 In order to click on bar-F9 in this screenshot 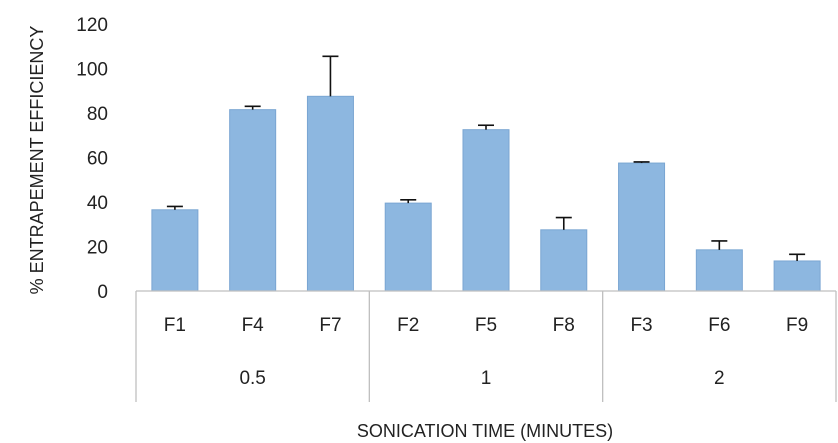, I will do `click(797, 276)`.